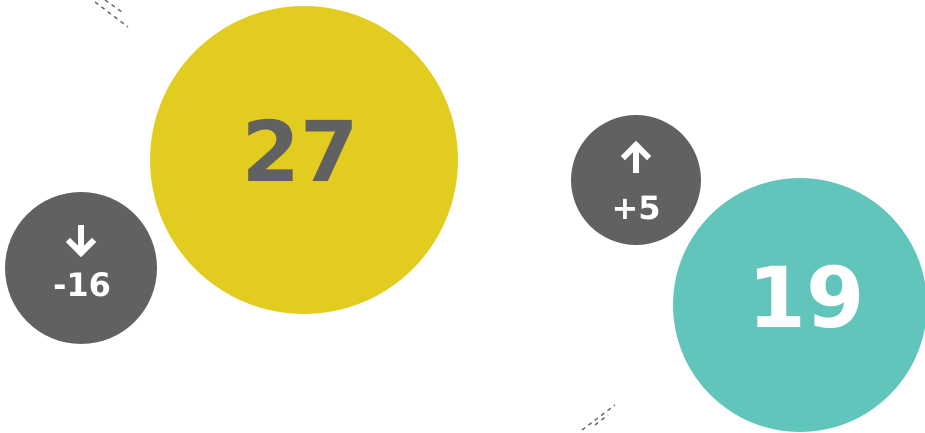  I want to click on up-arrow, so click(636, 156).